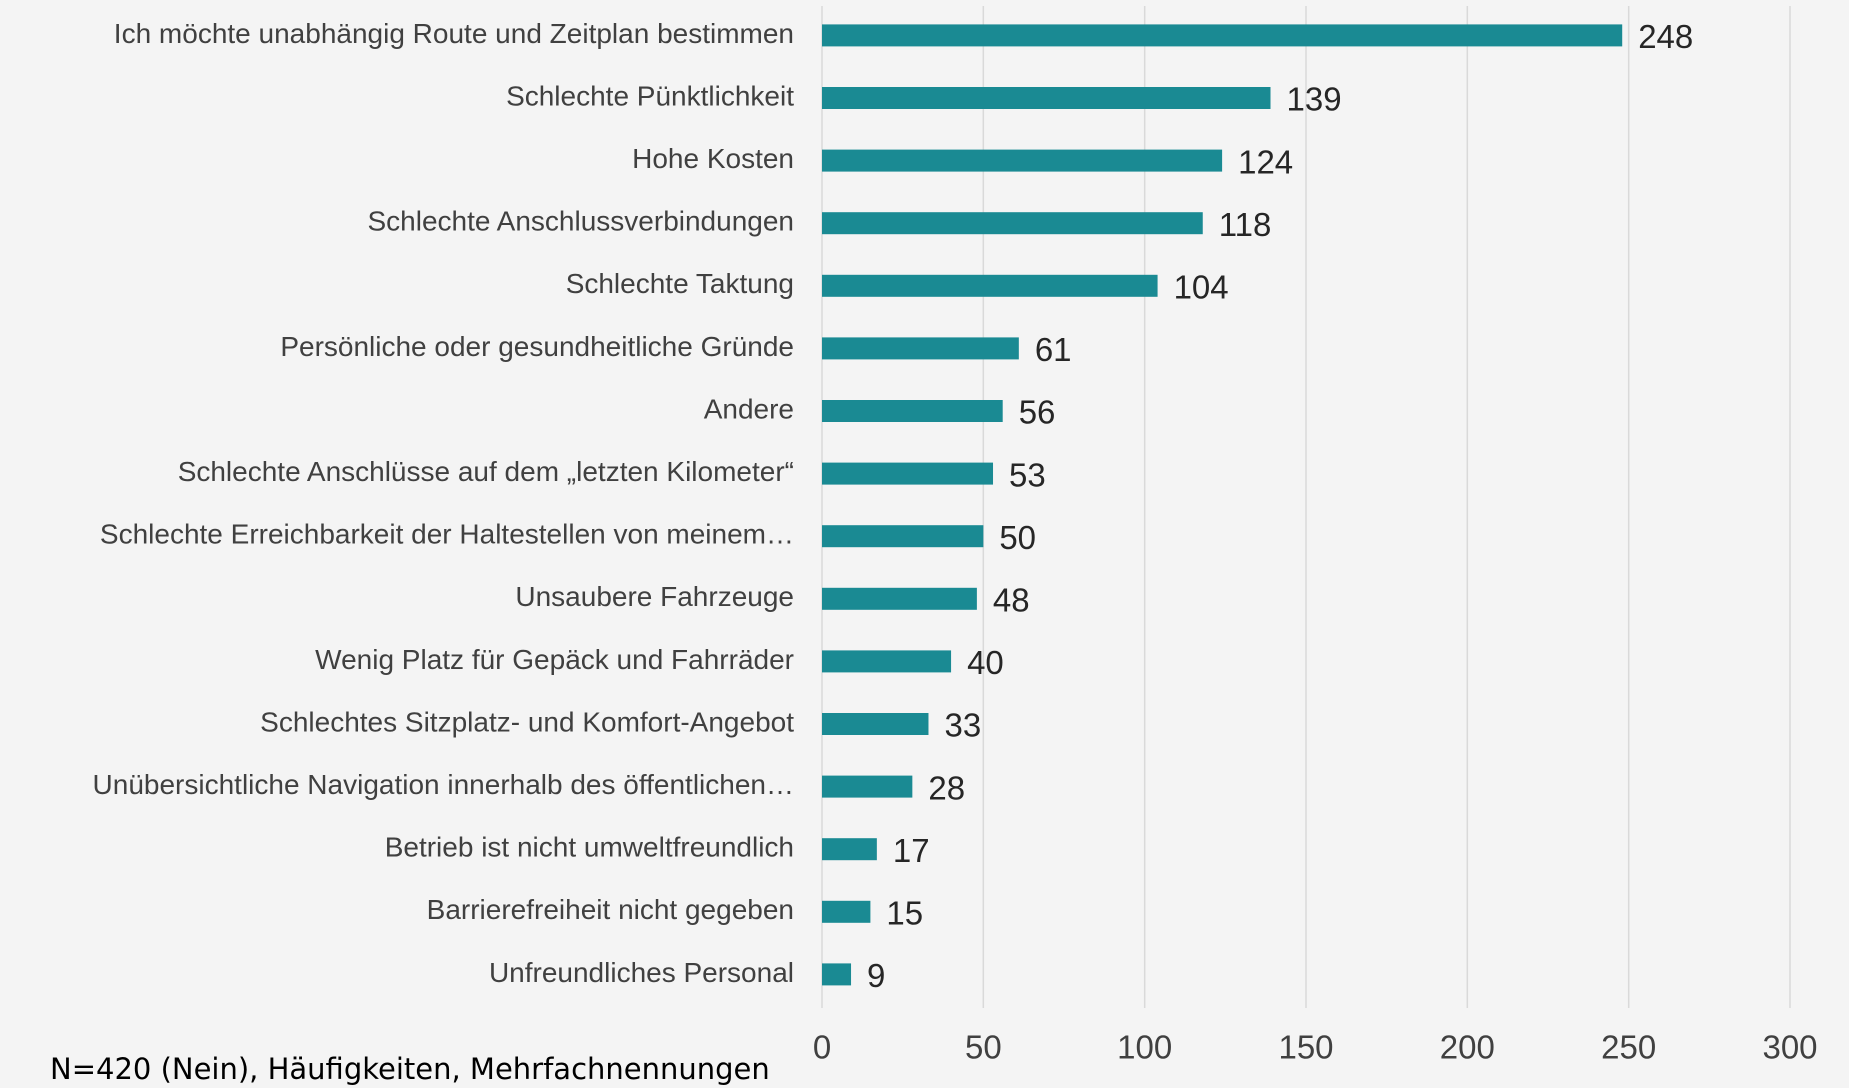 This screenshot has width=1849, height=1088. Describe the element at coordinates (537, 346) in the screenshot. I see `category-label: Persönliche oder gesundheitliche Gründe` at that location.